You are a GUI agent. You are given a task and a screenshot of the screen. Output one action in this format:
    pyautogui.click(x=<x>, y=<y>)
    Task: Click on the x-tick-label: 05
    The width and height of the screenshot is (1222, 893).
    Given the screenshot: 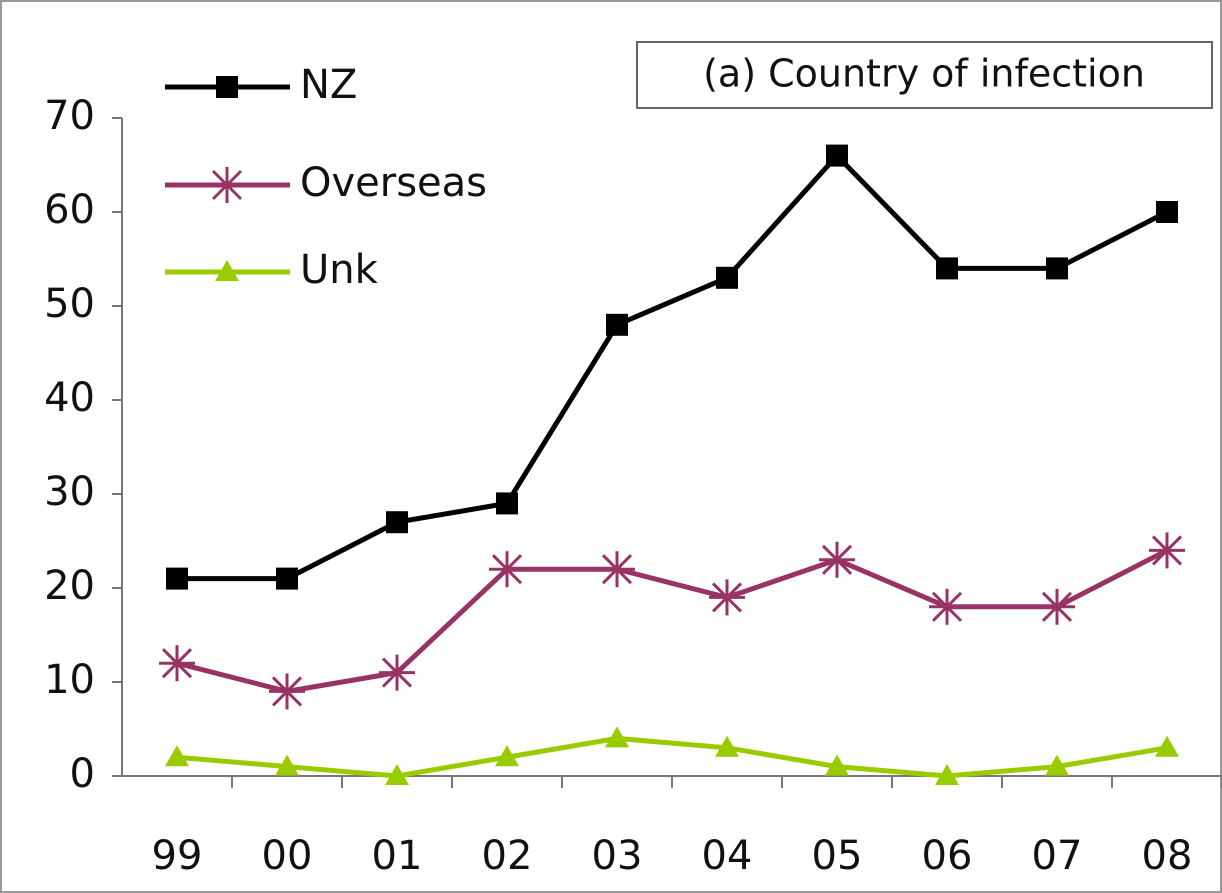 What is the action you would take?
    pyautogui.click(x=837, y=856)
    